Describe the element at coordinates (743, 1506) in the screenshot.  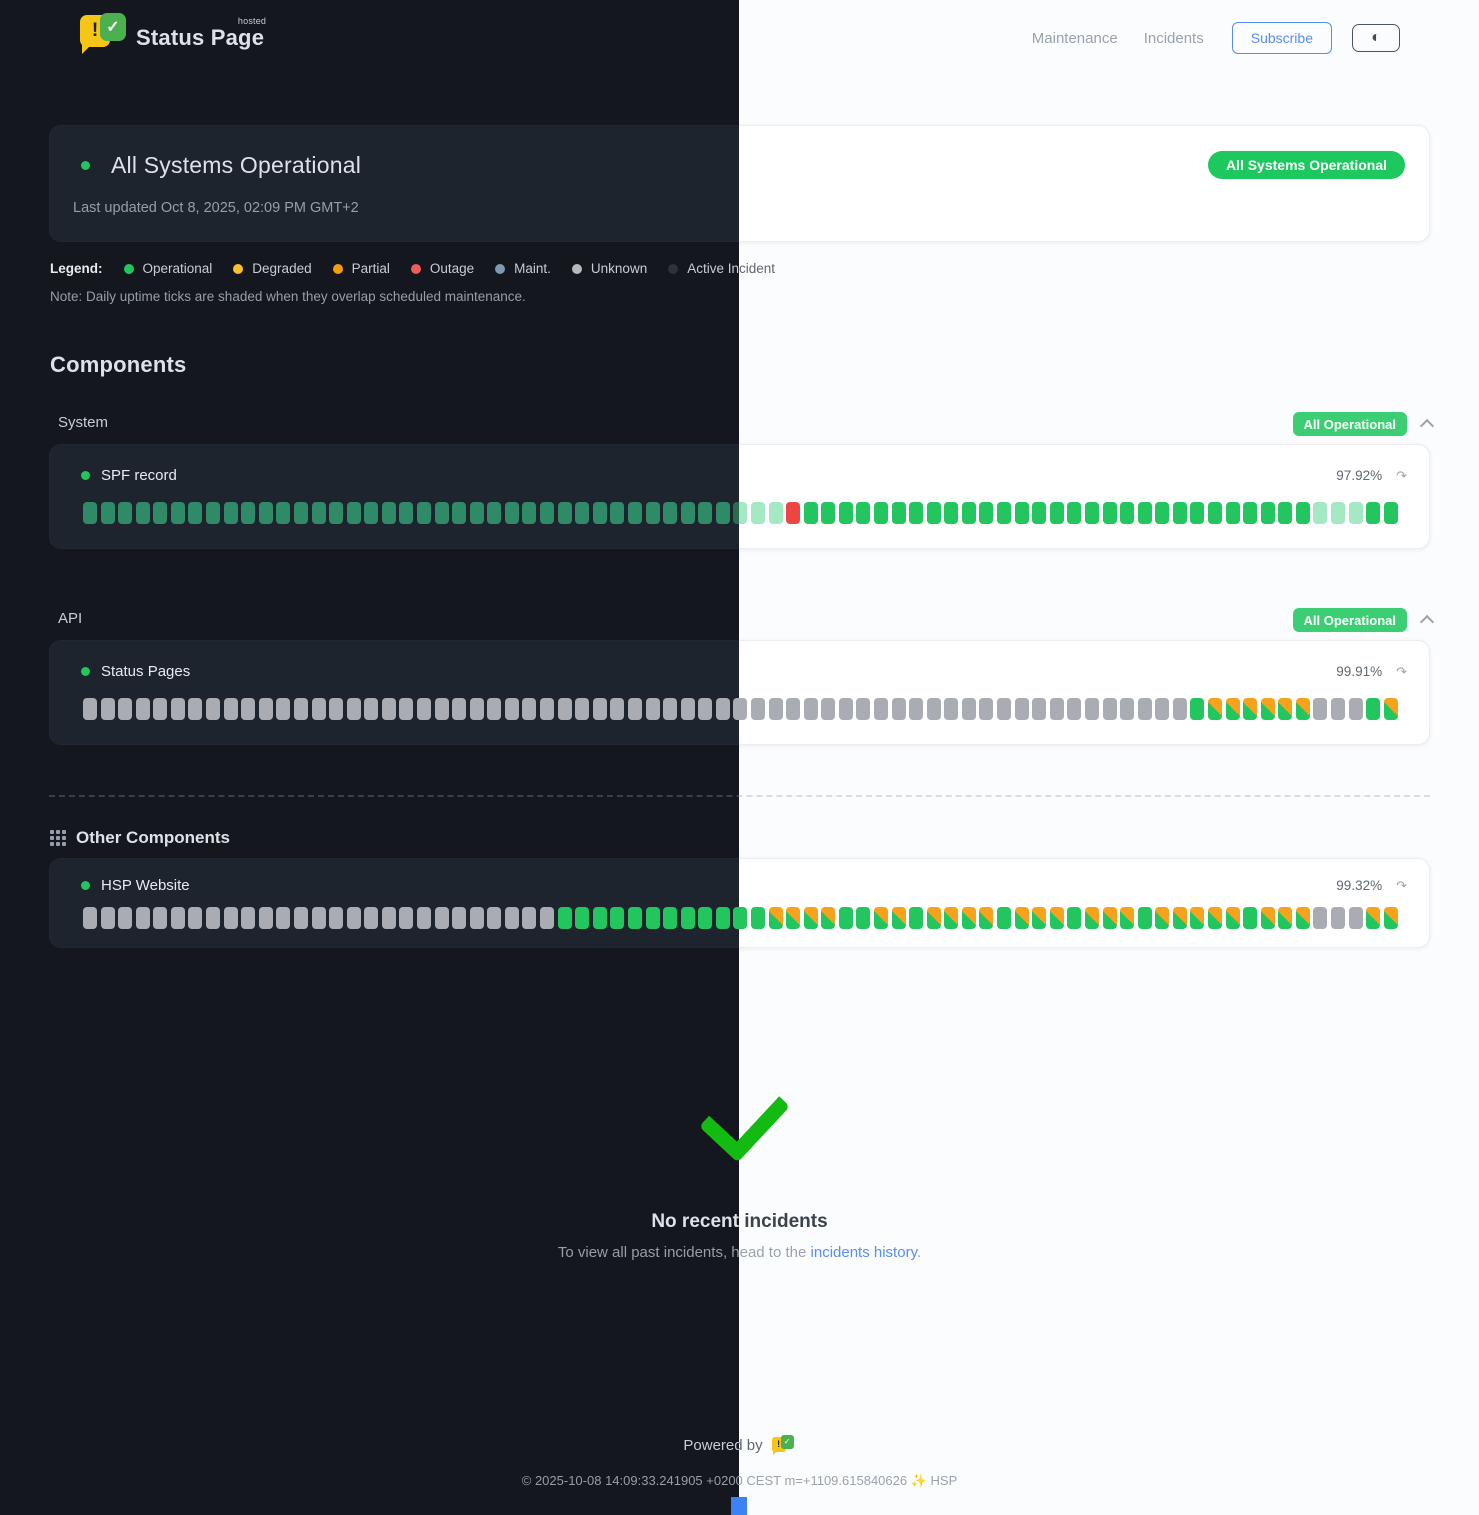
I see `bottom-accent` at that location.